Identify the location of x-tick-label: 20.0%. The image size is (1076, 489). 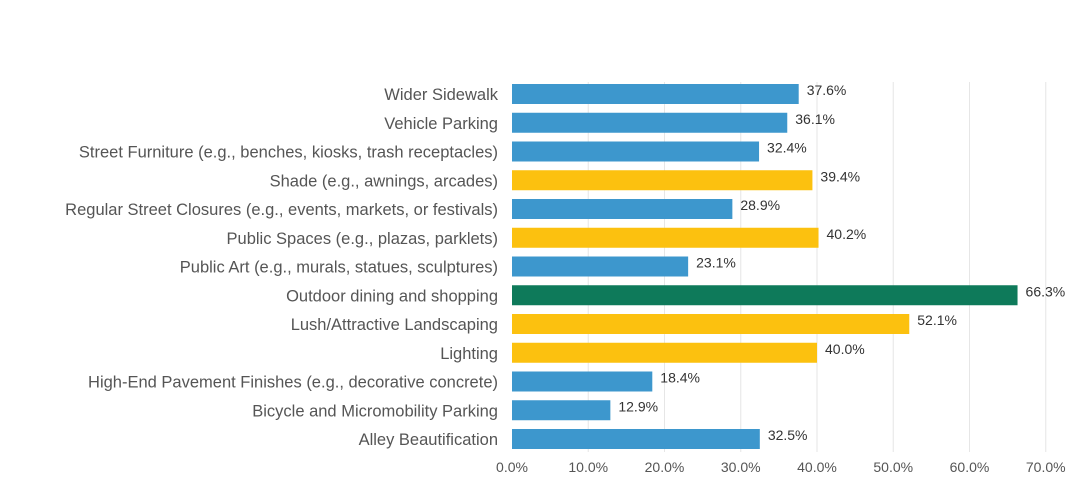
(665, 467).